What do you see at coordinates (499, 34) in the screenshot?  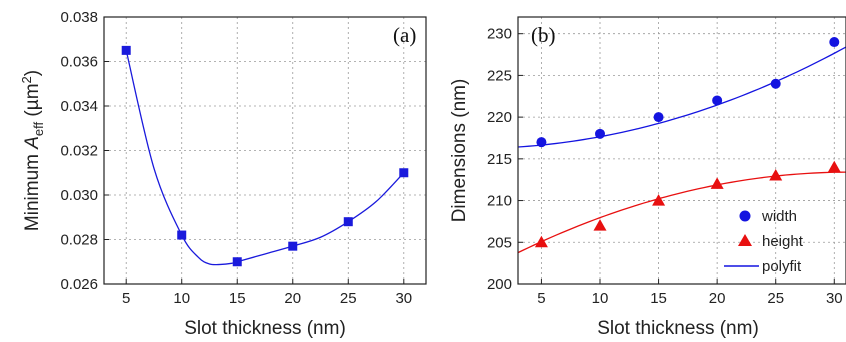 I see `y-tick-label: 230` at bounding box center [499, 34].